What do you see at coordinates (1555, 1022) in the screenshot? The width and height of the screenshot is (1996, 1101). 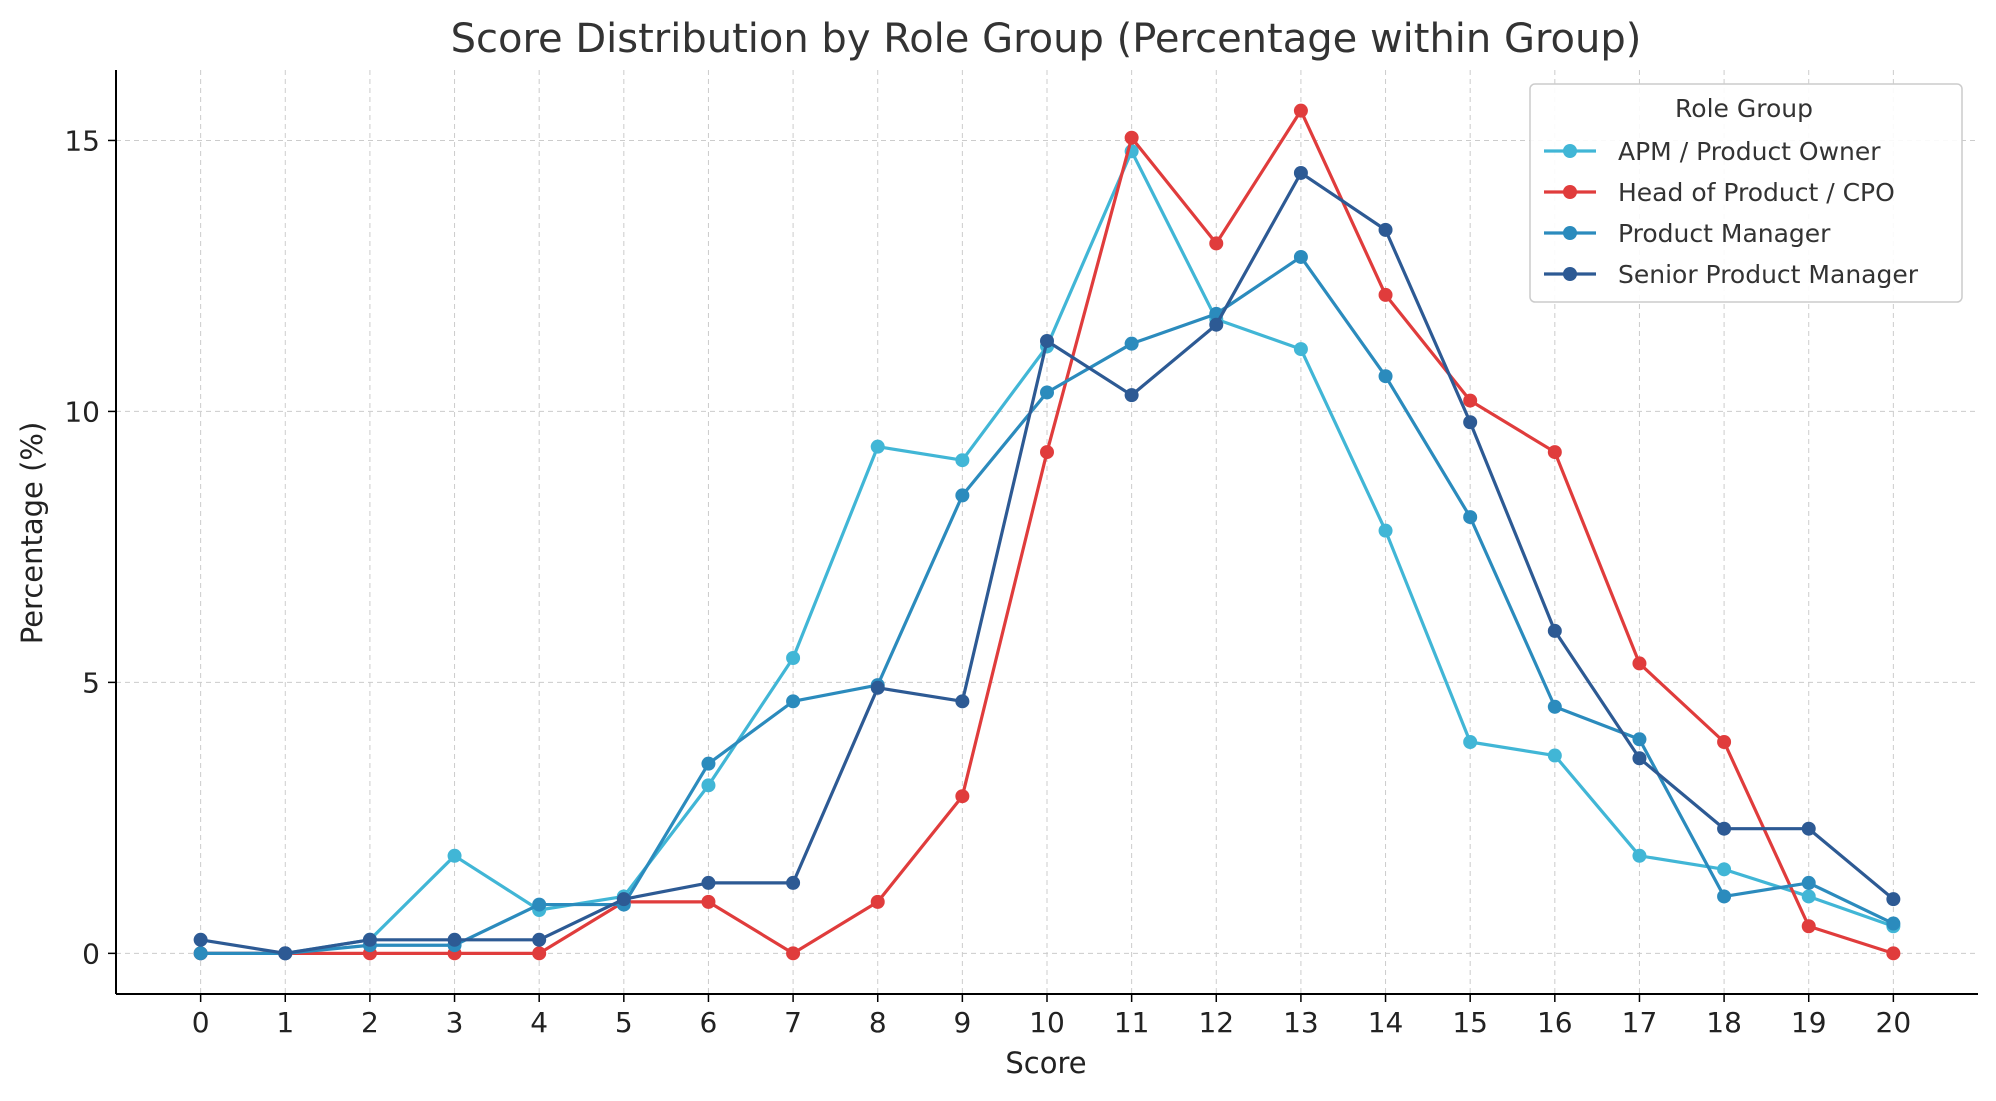 I see `x-tick-label: 16` at bounding box center [1555, 1022].